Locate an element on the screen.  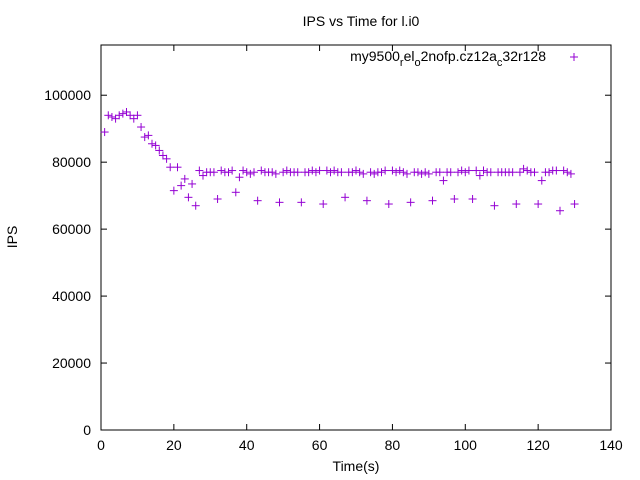
y-tick-label: 60000 is located at coordinates (71, 229).